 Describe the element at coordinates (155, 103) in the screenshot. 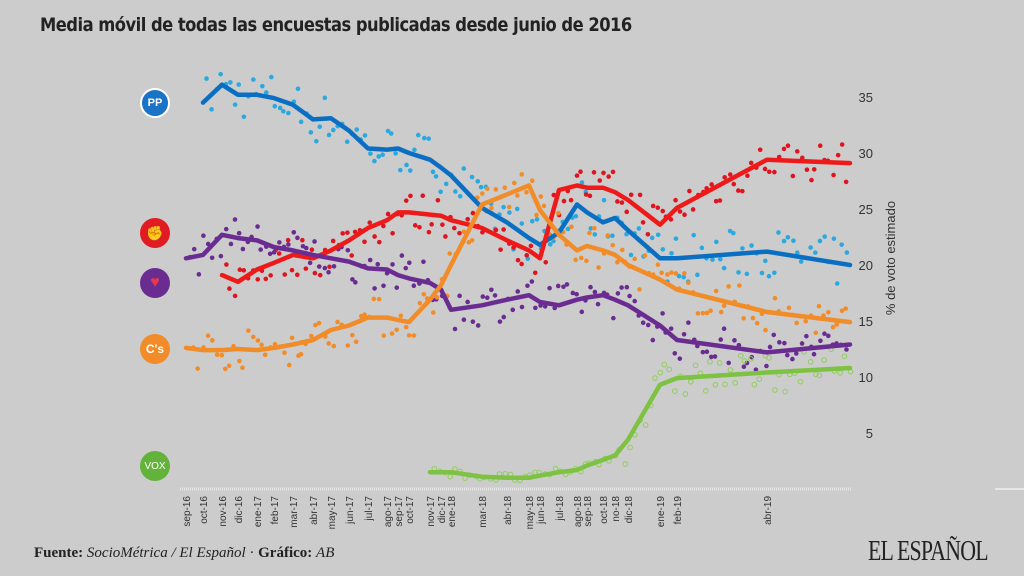

I see `pp-logo: PP` at that location.